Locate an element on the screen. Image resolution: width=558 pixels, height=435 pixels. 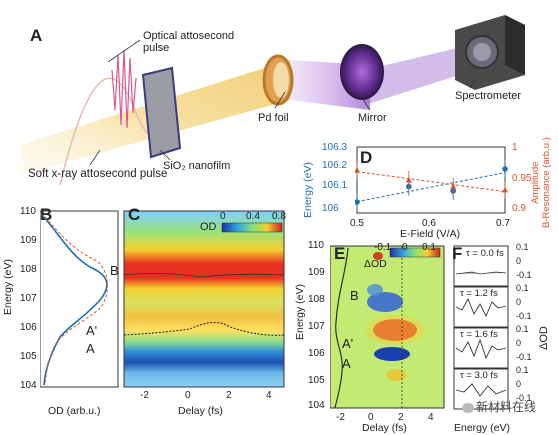
panel-d-plot is located at coordinates (431, 180).